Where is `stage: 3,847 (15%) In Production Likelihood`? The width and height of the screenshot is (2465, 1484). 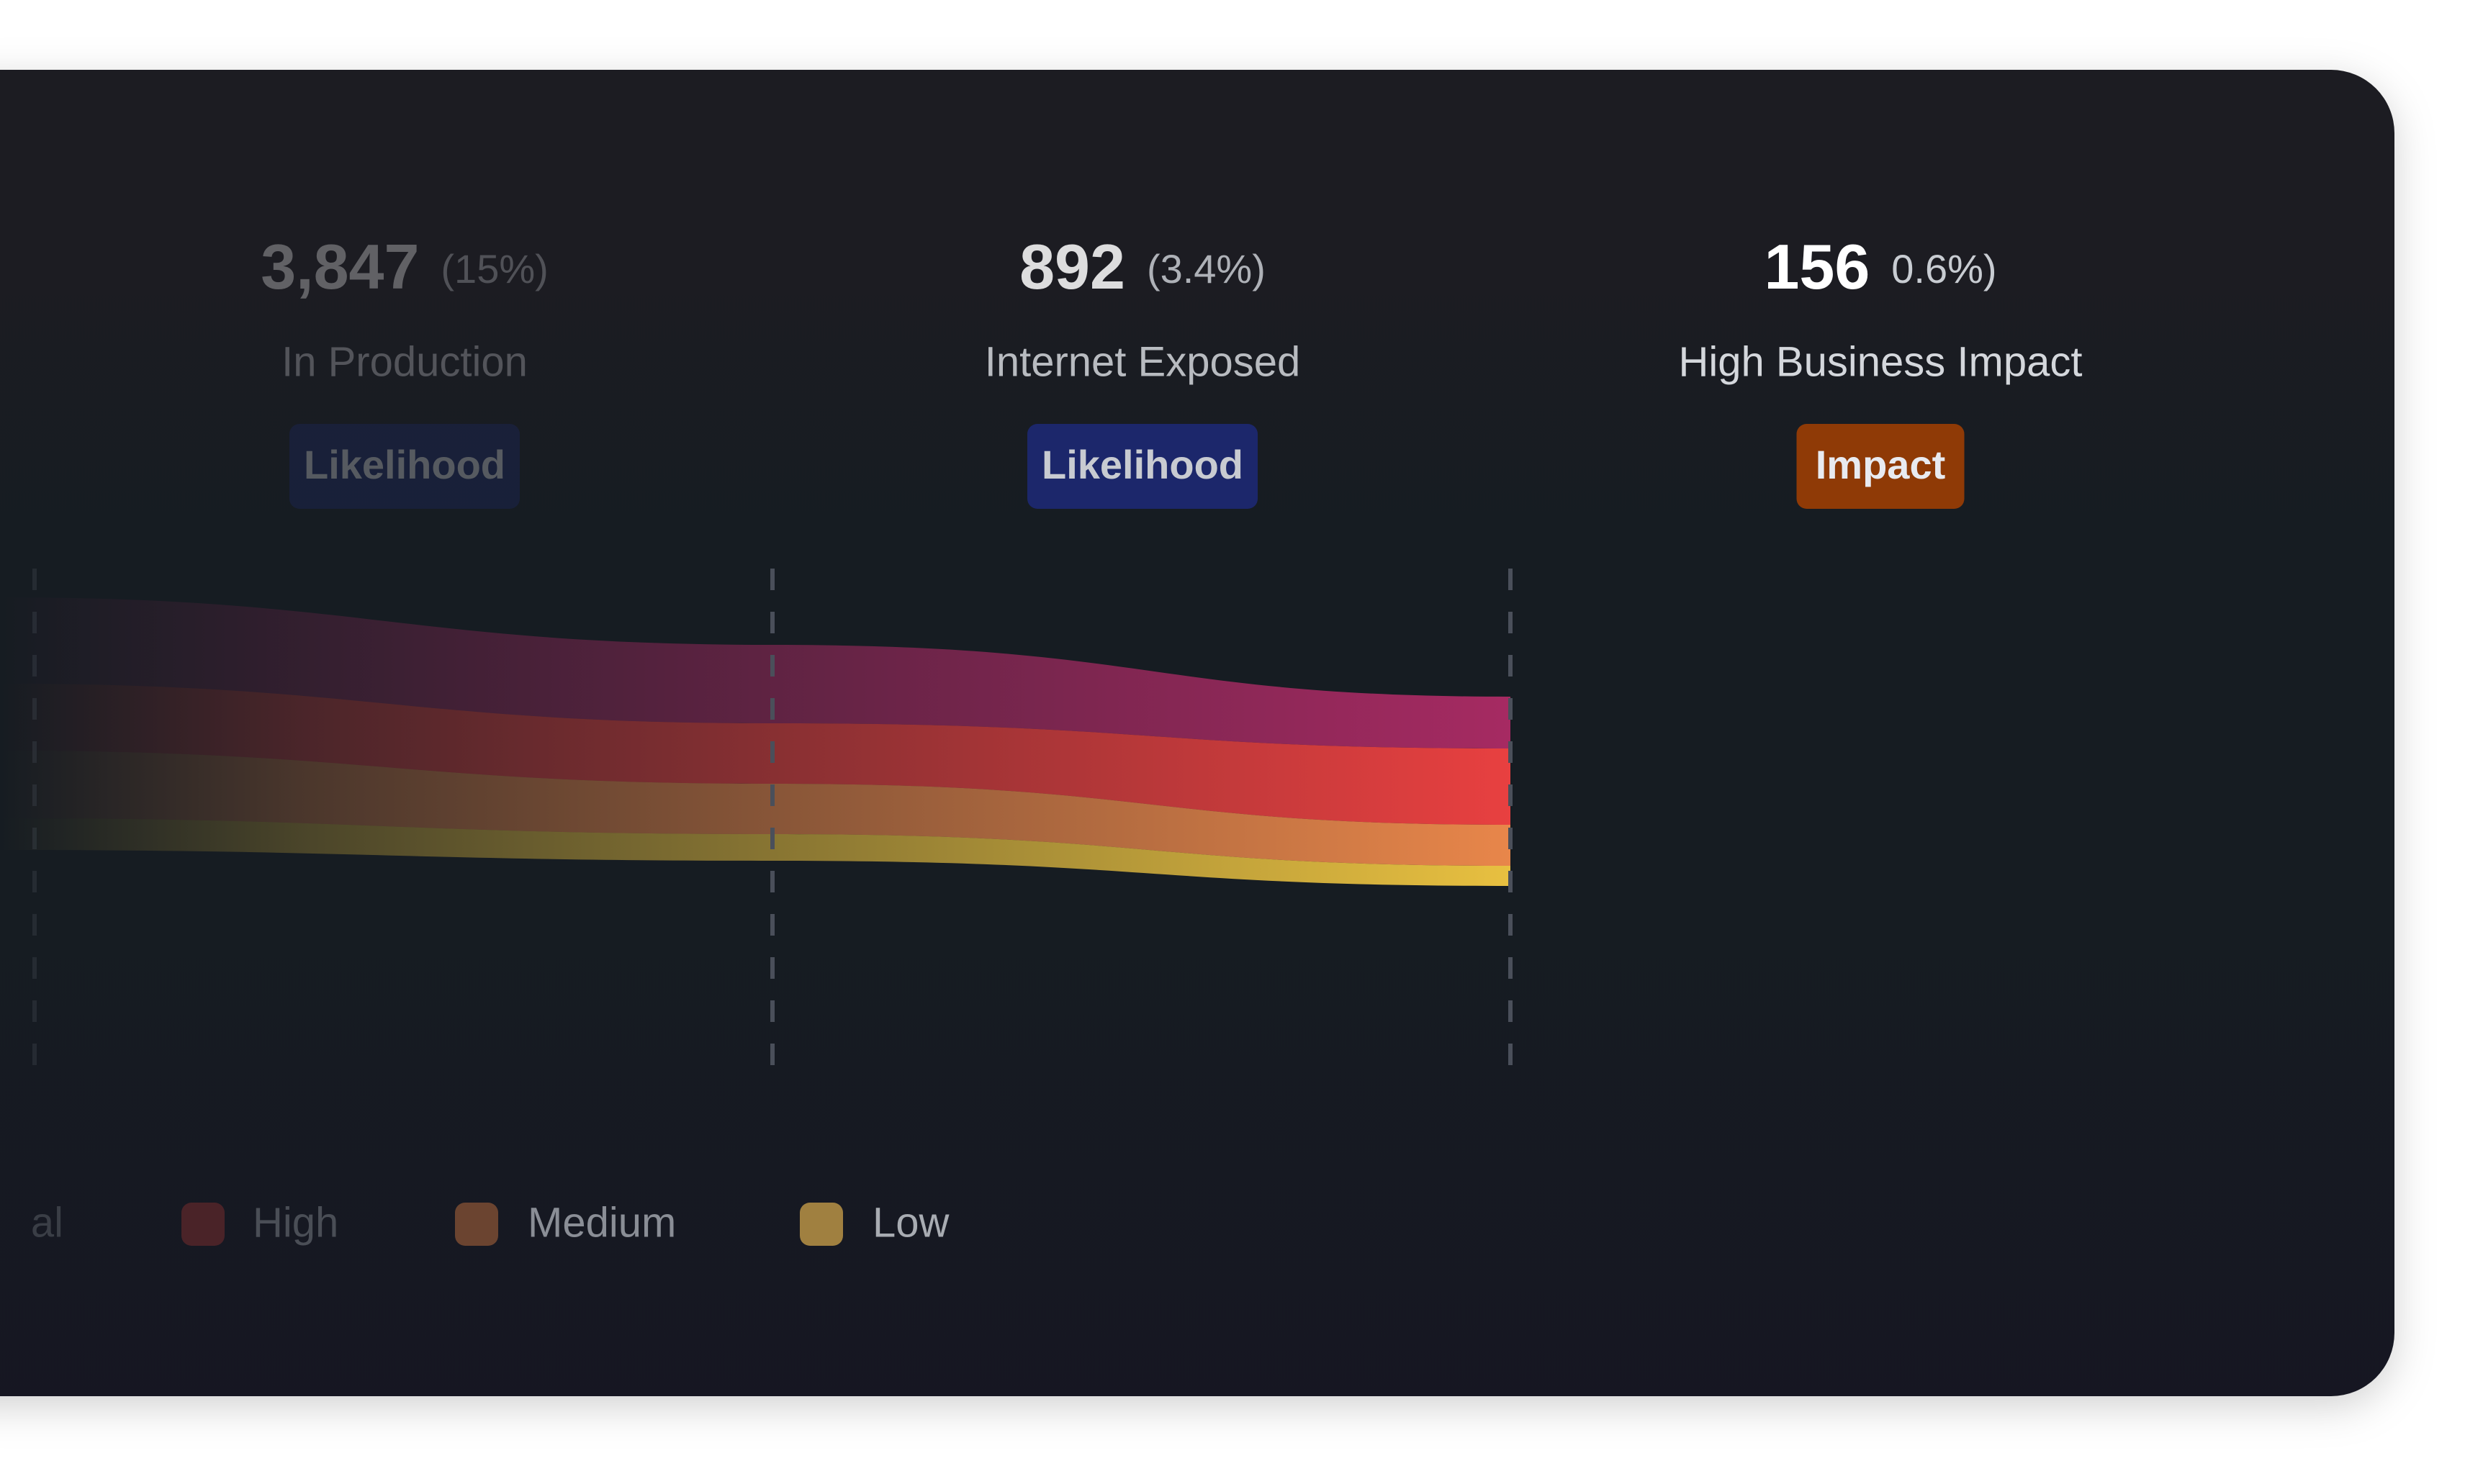 stage: 3,847 (15%) In Production Likelihood is located at coordinates (405, 370).